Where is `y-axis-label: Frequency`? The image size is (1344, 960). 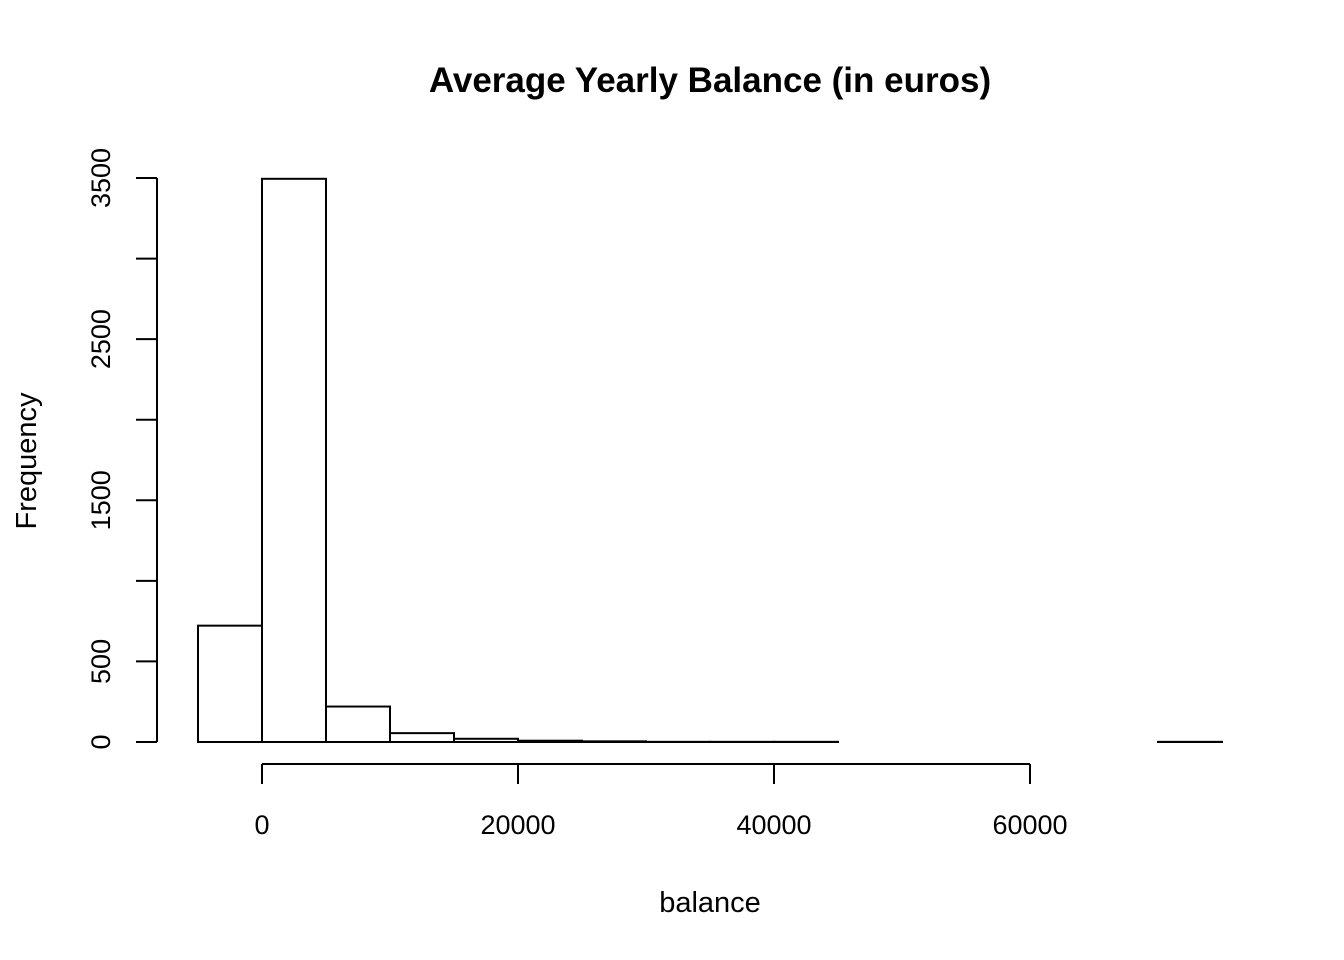
y-axis-label: Frequency is located at coordinates (27, 461).